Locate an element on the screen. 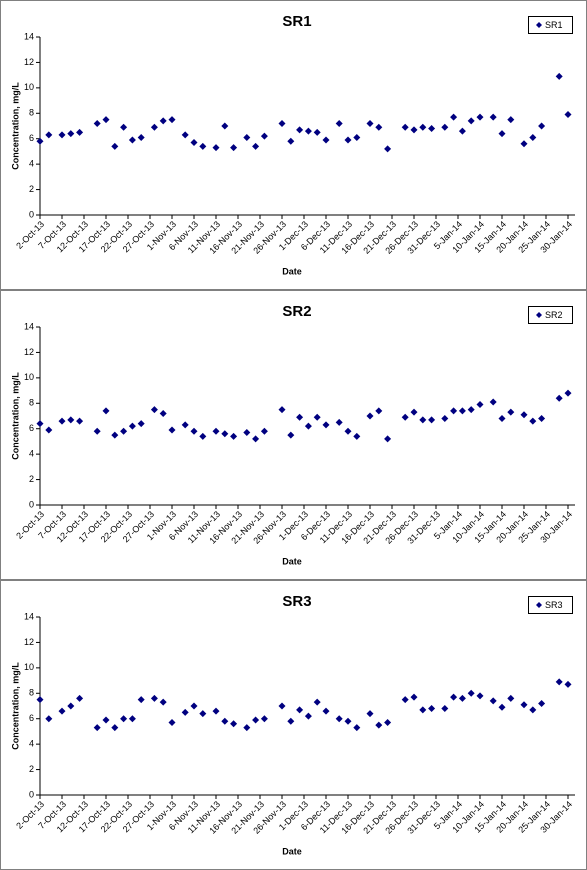 The image size is (587, 870). legend: SR2 is located at coordinates (550, 315).